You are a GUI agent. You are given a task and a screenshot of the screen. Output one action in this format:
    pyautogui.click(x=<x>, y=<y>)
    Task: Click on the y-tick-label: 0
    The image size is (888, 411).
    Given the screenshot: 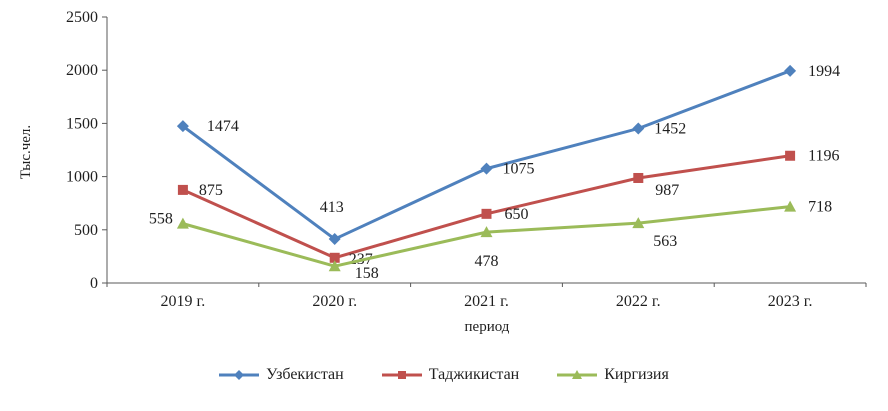 What is the action you would take?
    pyautogui.click(x=94, y=283)
    